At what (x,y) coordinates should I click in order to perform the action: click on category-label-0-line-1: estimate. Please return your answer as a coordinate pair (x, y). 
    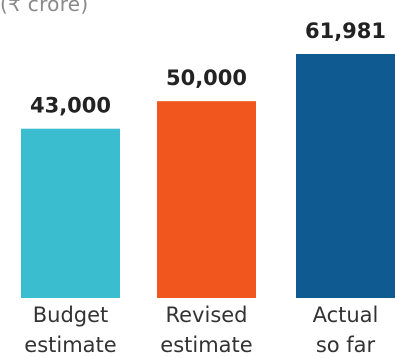
    Looking at the image, I should click on (70, 345).